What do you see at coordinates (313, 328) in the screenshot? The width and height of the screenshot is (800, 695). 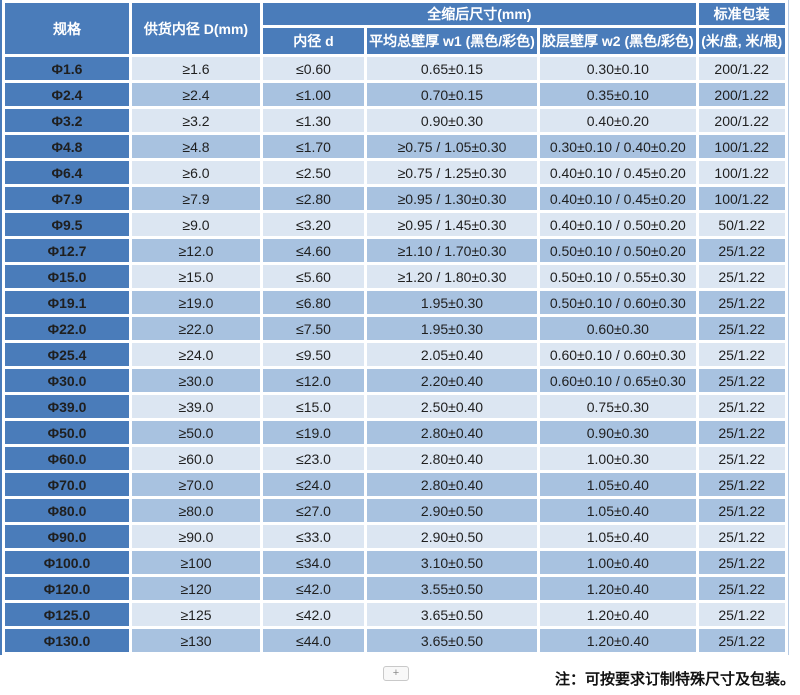 I see `inner-diameter-cell: ≤7.50` at bounding box center [313, 328].